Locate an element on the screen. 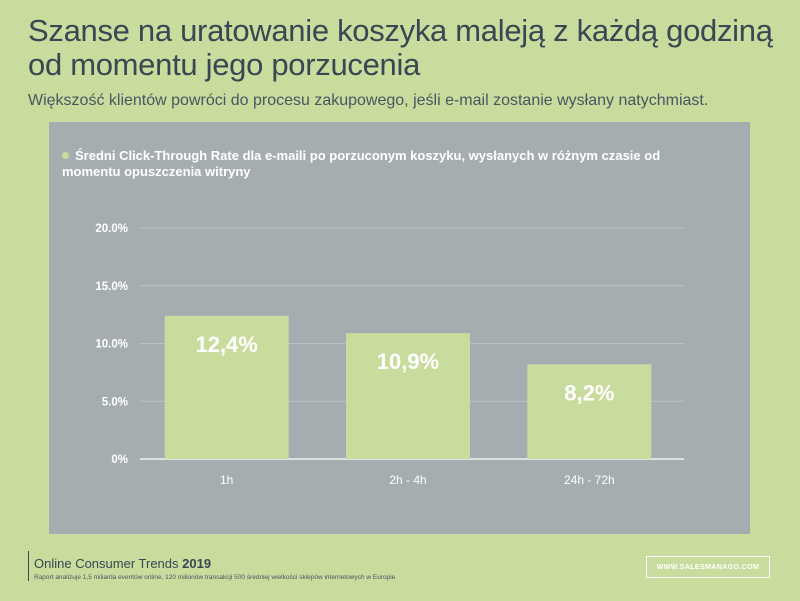 The height and width of the screenshot is (601, 800). x-tick-label: 1h is located at coordinates (226, 480).